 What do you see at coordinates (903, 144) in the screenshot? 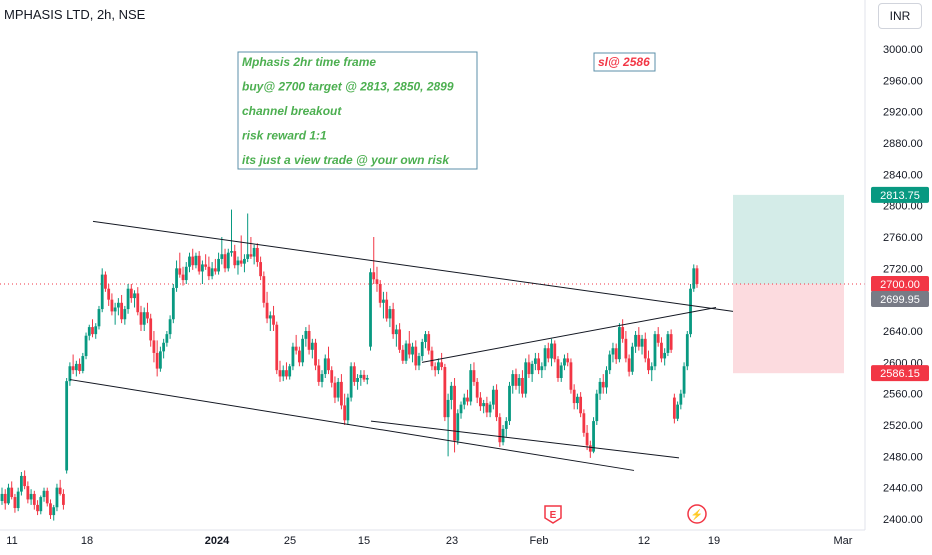
I see `y-tick-label: 2880.00` at bounding box center [903, 144].